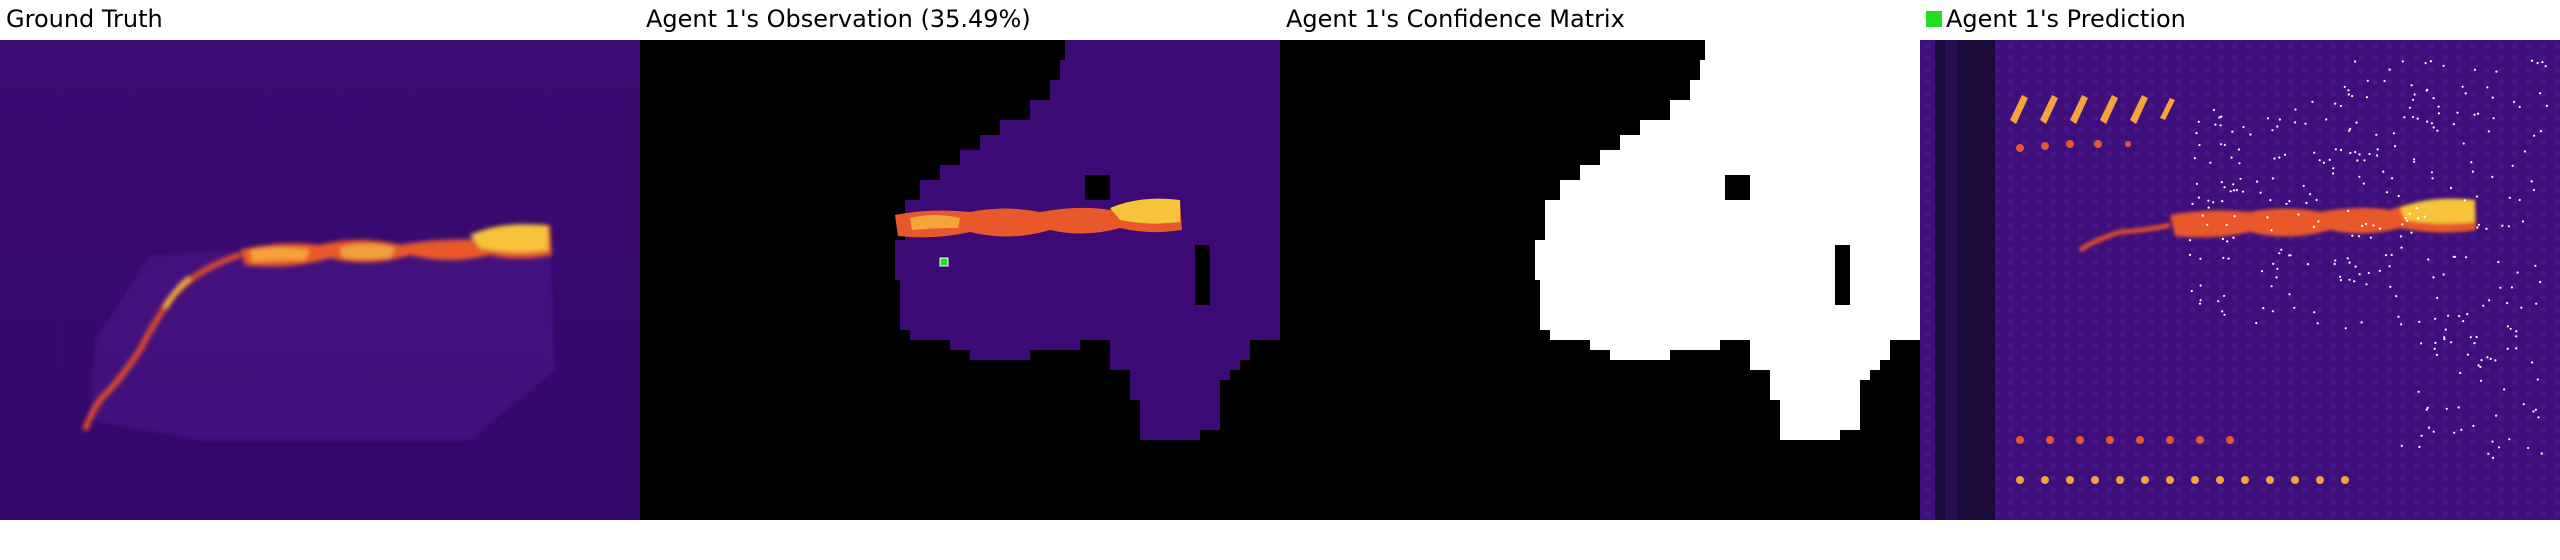 The image size is (2560, 560). Describe the element at coordinates (1934, 19) in the screenshot. I see `agent-legend-swatch` at that location.